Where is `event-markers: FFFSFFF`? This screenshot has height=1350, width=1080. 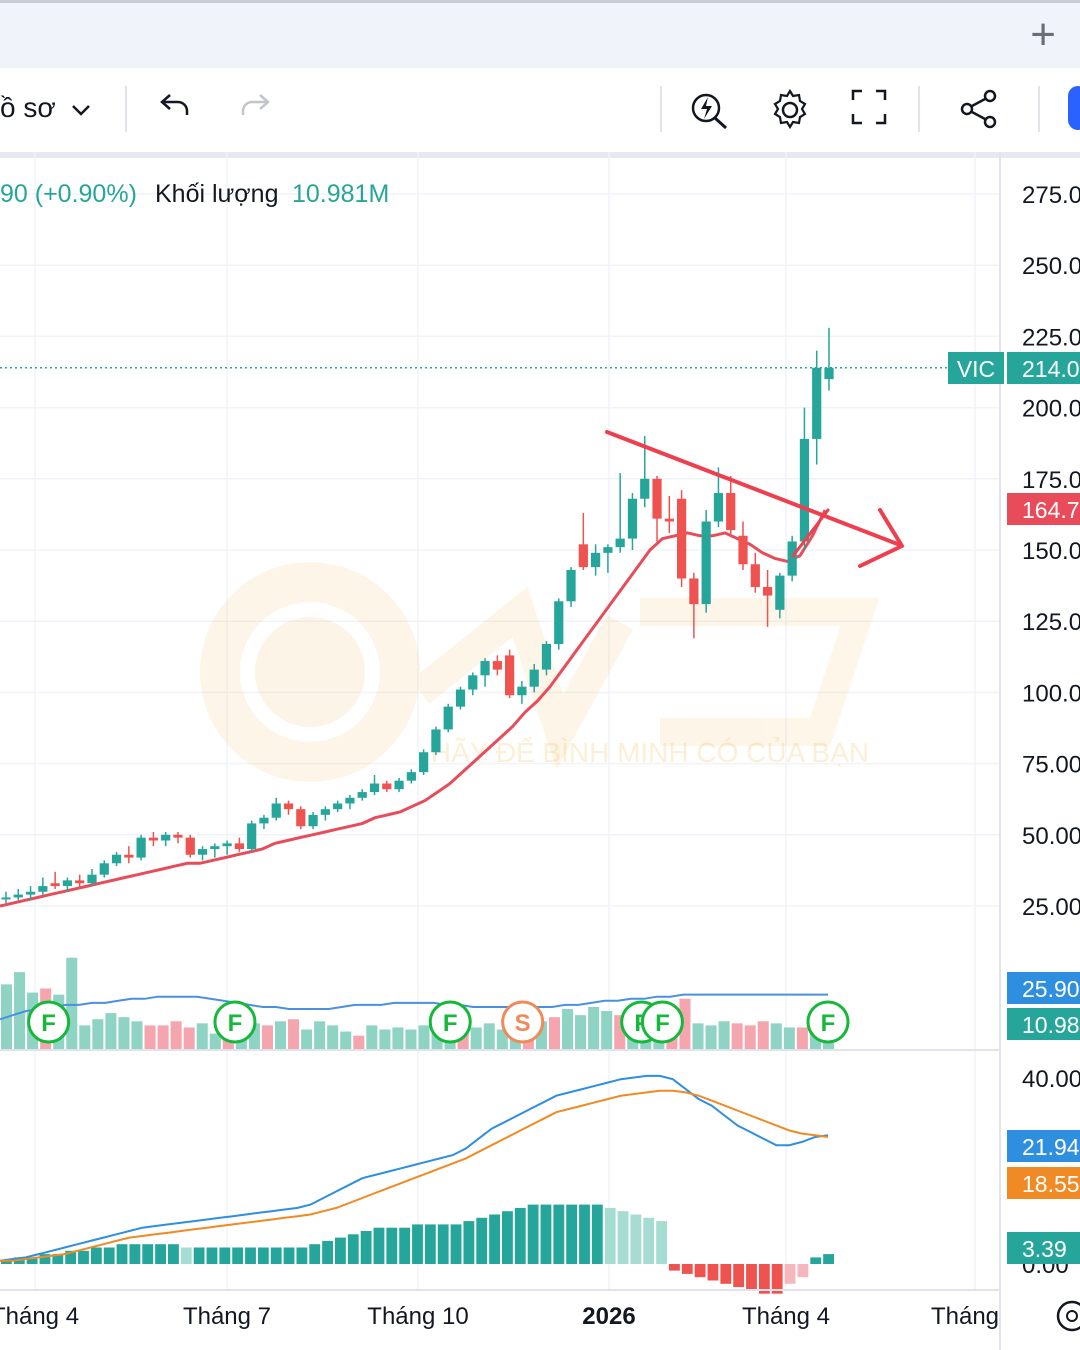 event-markers: FFFSFFF is located at coordinates (438, 1022).